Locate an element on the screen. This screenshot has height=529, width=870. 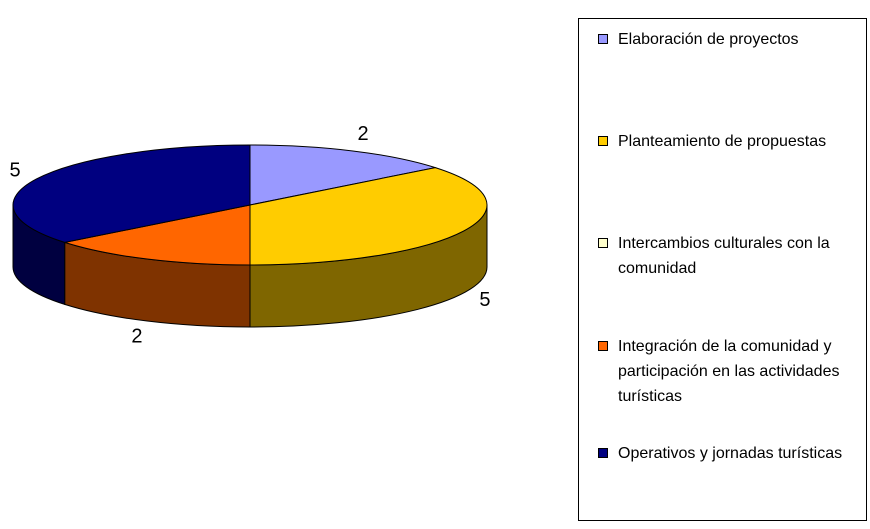
legend-label: Intercambios culturales con la comunidad is located at coordinates (724, 256).